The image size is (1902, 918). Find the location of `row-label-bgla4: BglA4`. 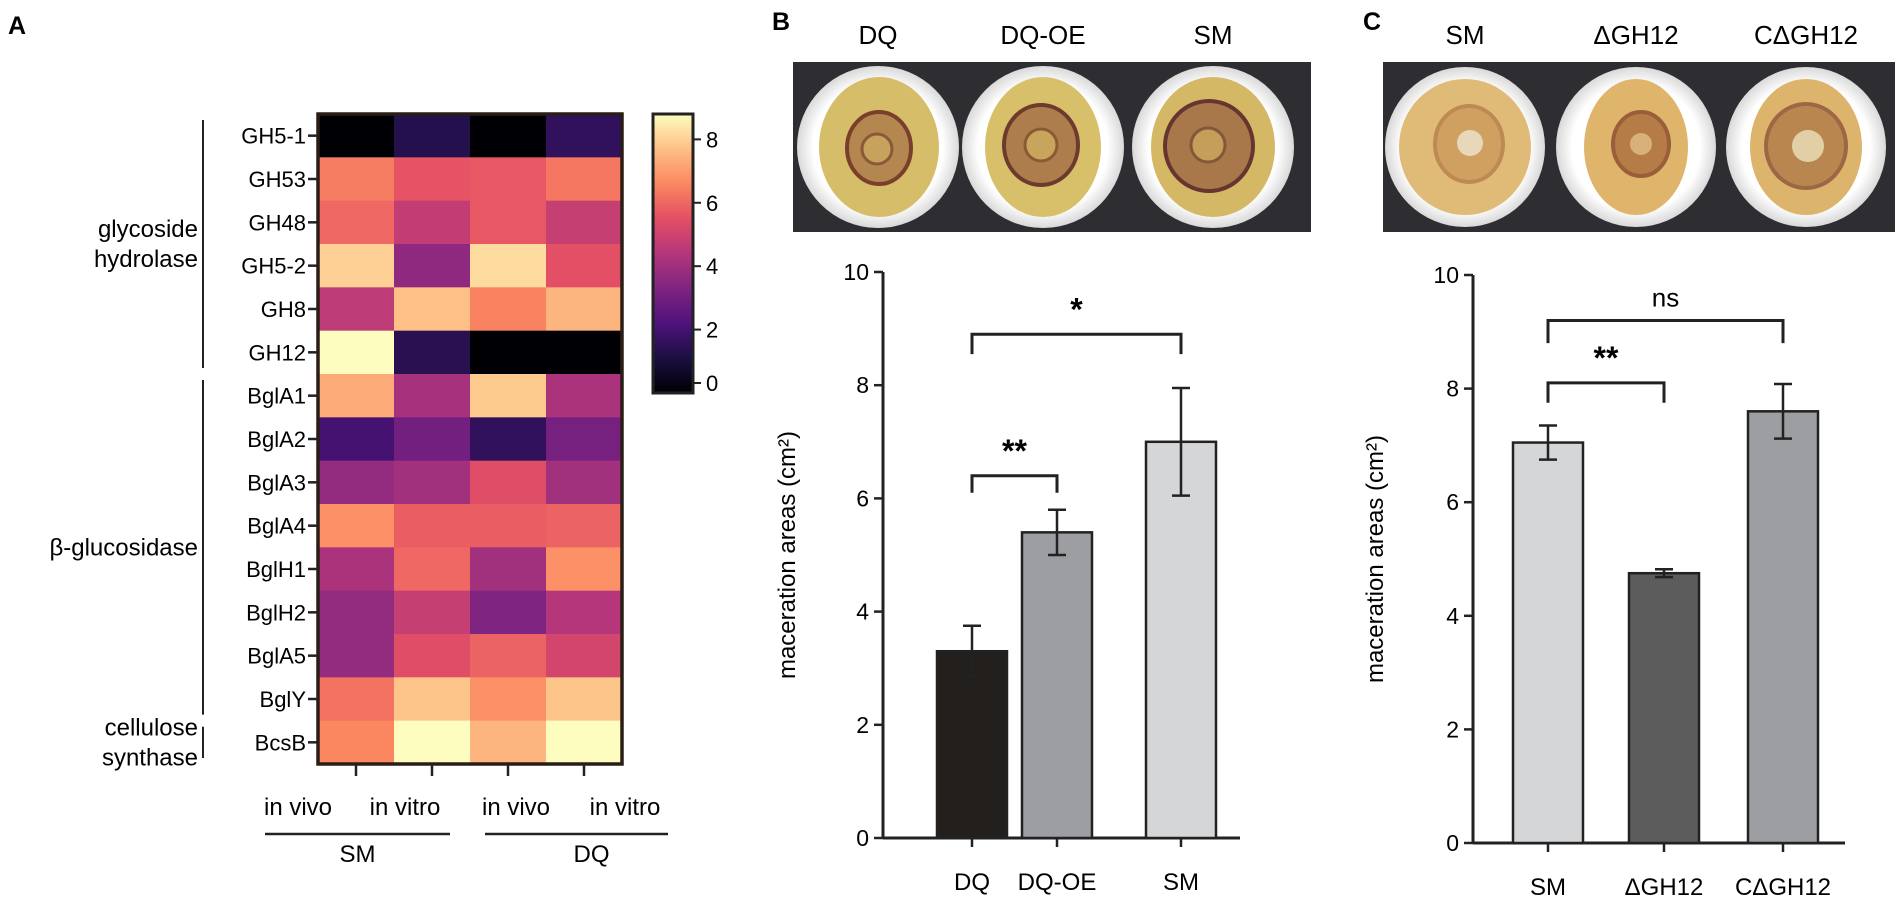

row-label-bgla4: BglA4 is located at coordinates (276, 526).